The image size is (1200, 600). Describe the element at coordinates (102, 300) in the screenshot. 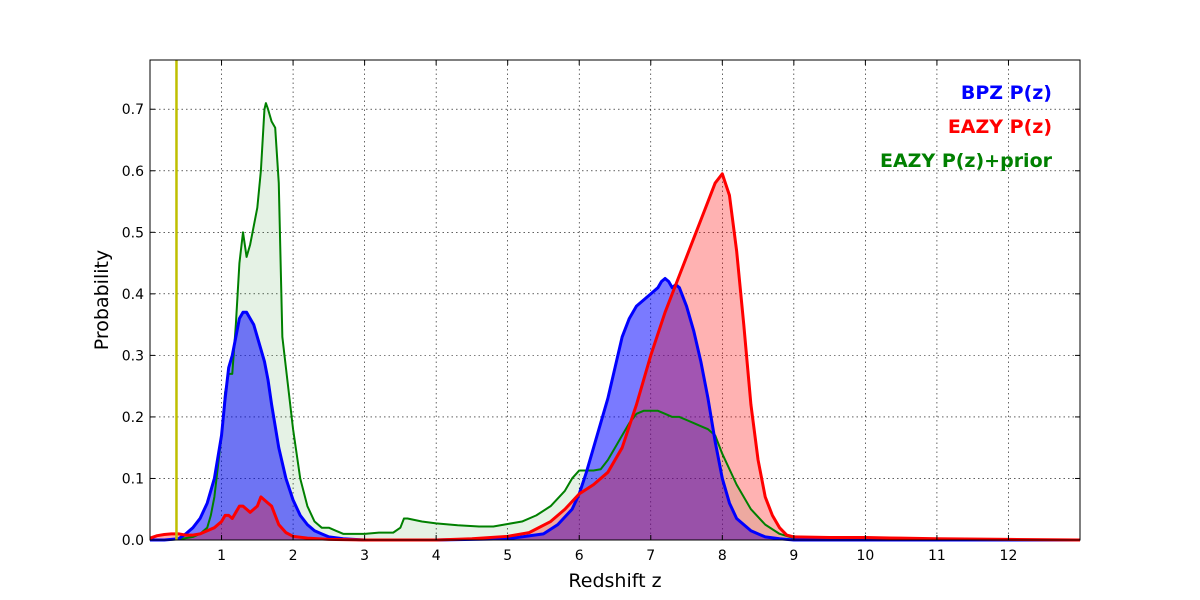

I see `y-axis-label: Probability` at that location.